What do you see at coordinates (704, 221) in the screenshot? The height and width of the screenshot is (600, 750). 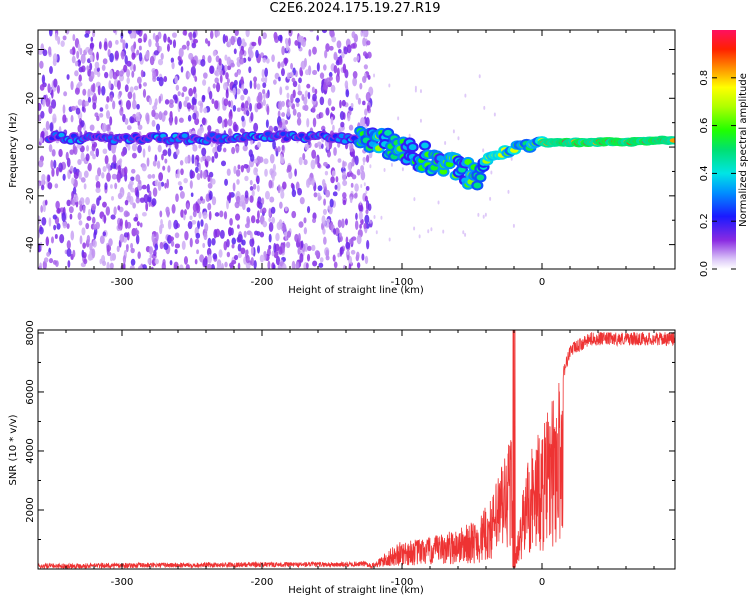 I see `colorbar-tick-label: 0.2` at bounding box center [704, 221].